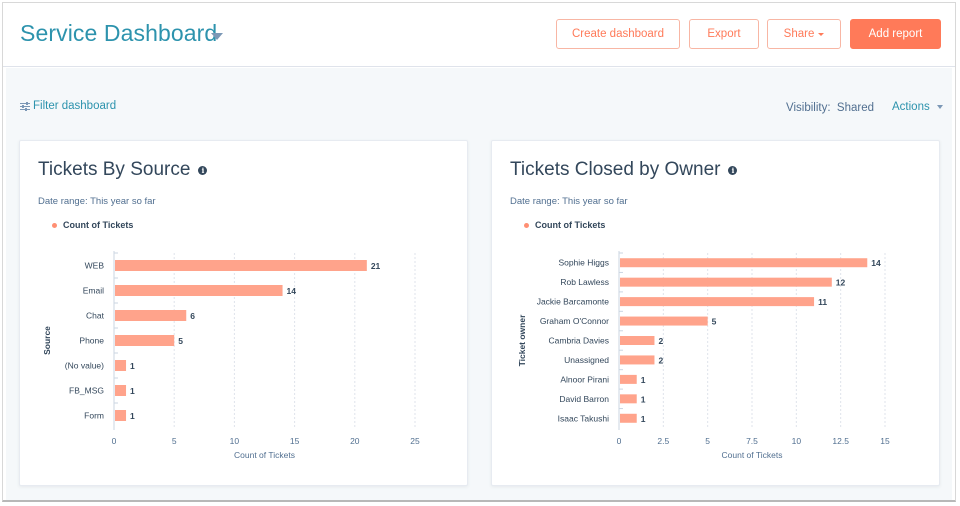 This screenshot has height=506, width=960. Describe the element at coordinates (840, 441) in the screenshot. I see `x-tick-label: 12.5` at that location.